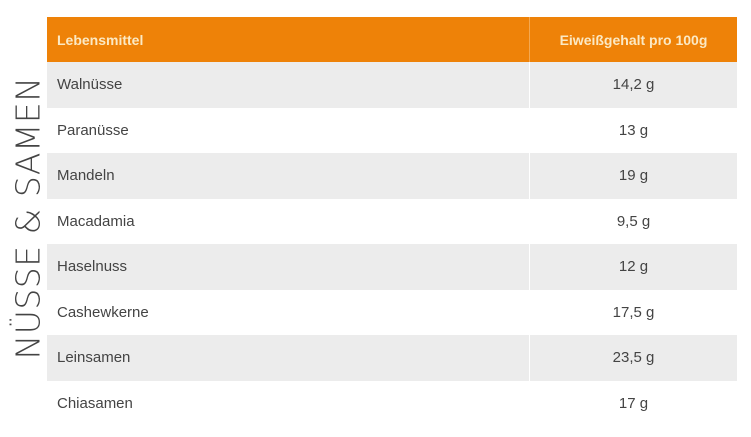 The height and width of the screenshot is (437, 751). What do you see at coordinates (633, 85) in the screenshot?
I see `protein-cell: 14,2 g` at bounding box center [633, 85].